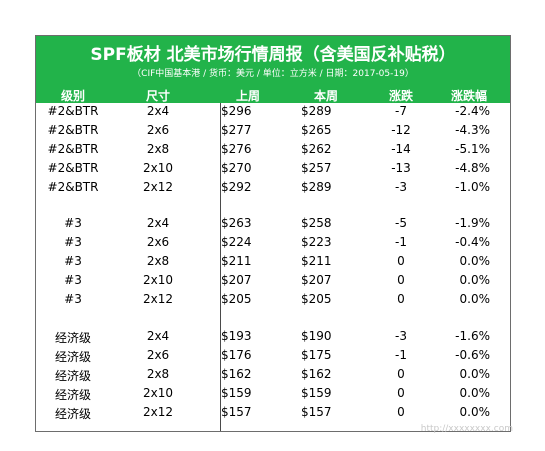  What do you see at coordinates (236, 223) in the screenshot?
I see `cell-last-week: $263` at bounding box center [236, 223].